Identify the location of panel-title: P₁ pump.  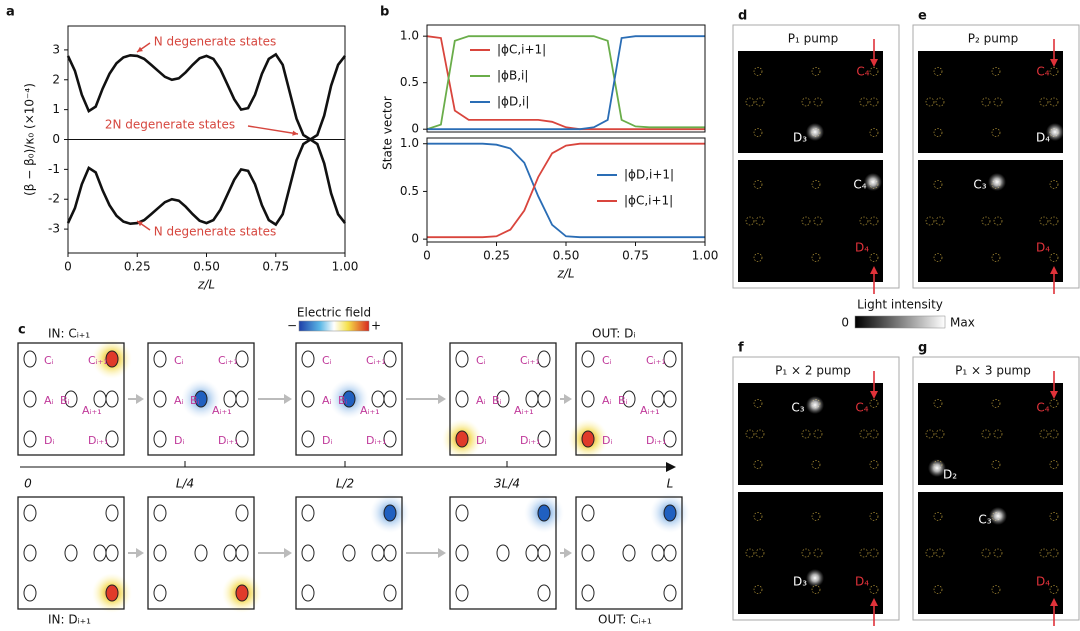
(813, 39).